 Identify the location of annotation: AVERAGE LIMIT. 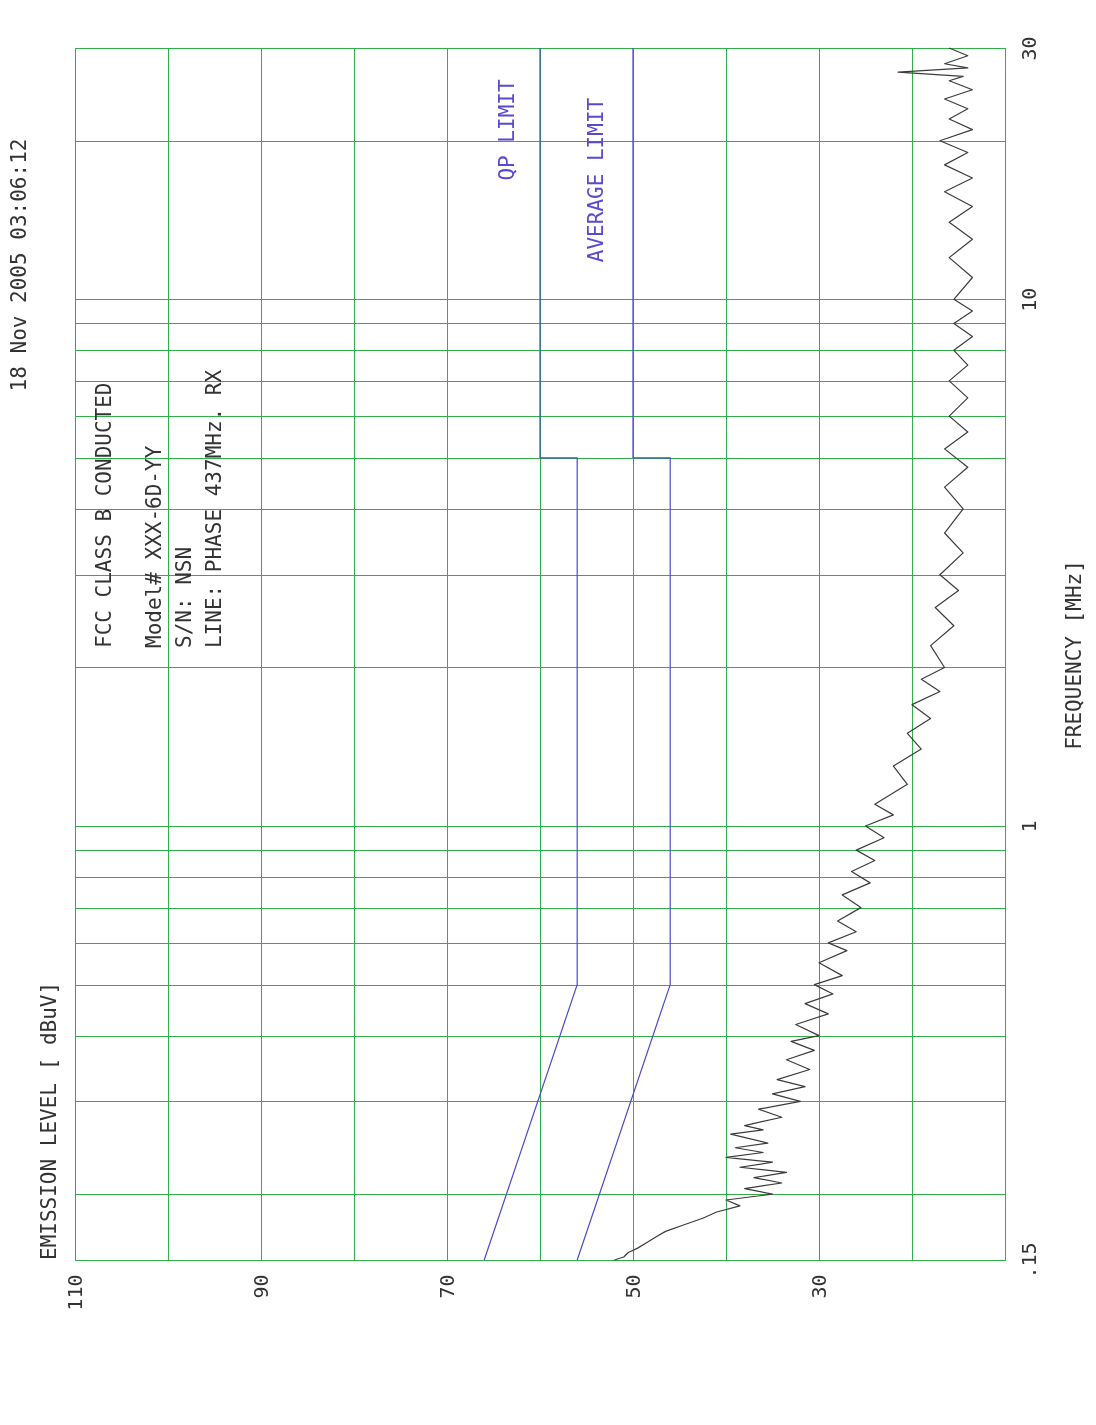
(596, 180).